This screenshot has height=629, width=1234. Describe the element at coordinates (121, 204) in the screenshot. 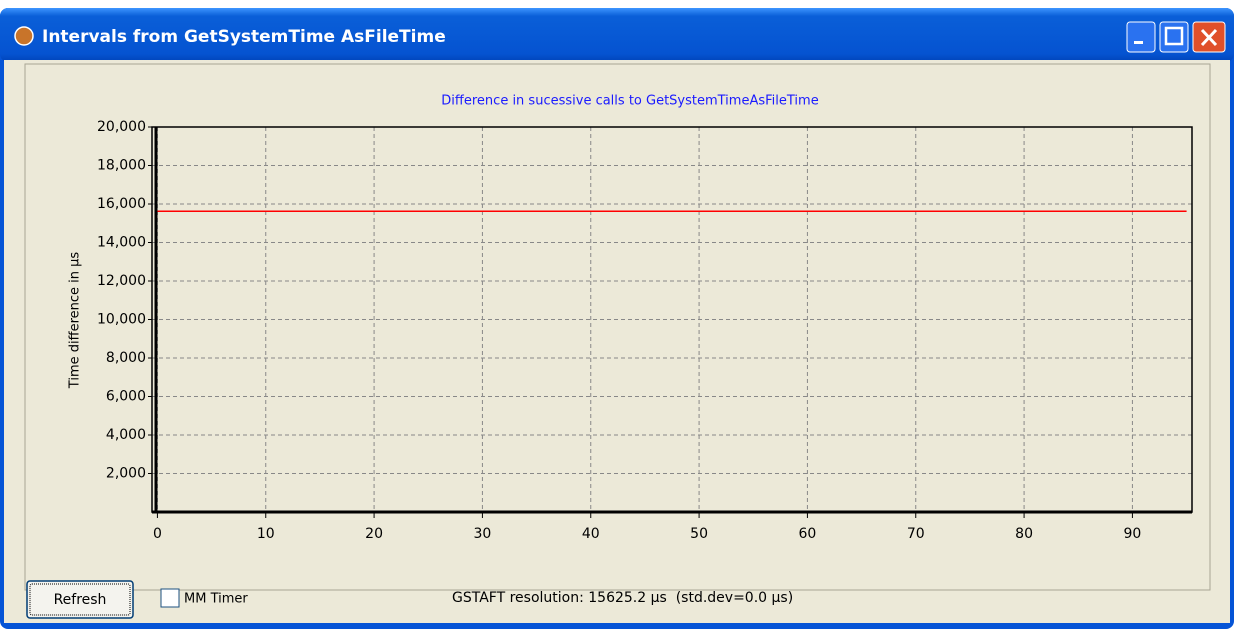

I see `y-tick-label: 16,000` at that location.